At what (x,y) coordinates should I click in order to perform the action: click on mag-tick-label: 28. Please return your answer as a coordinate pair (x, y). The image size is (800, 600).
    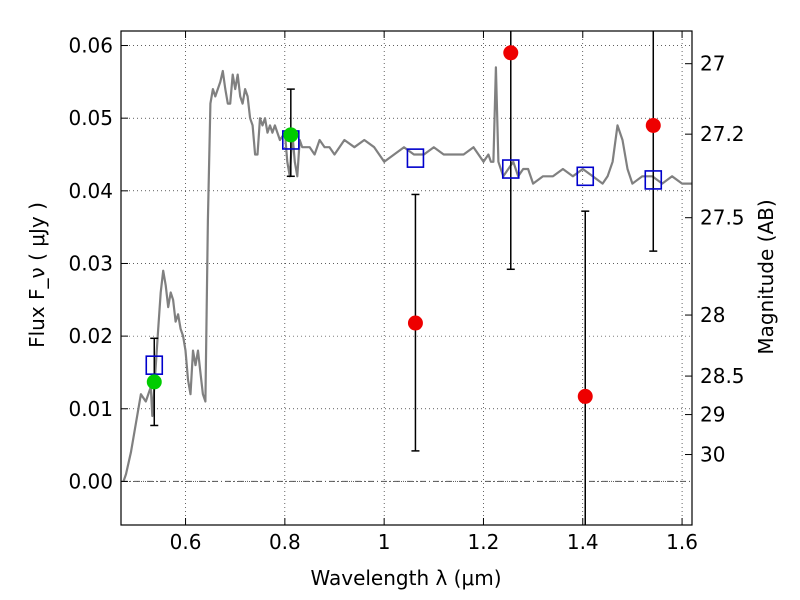
    Looking at the image, I should click on (712, 315).